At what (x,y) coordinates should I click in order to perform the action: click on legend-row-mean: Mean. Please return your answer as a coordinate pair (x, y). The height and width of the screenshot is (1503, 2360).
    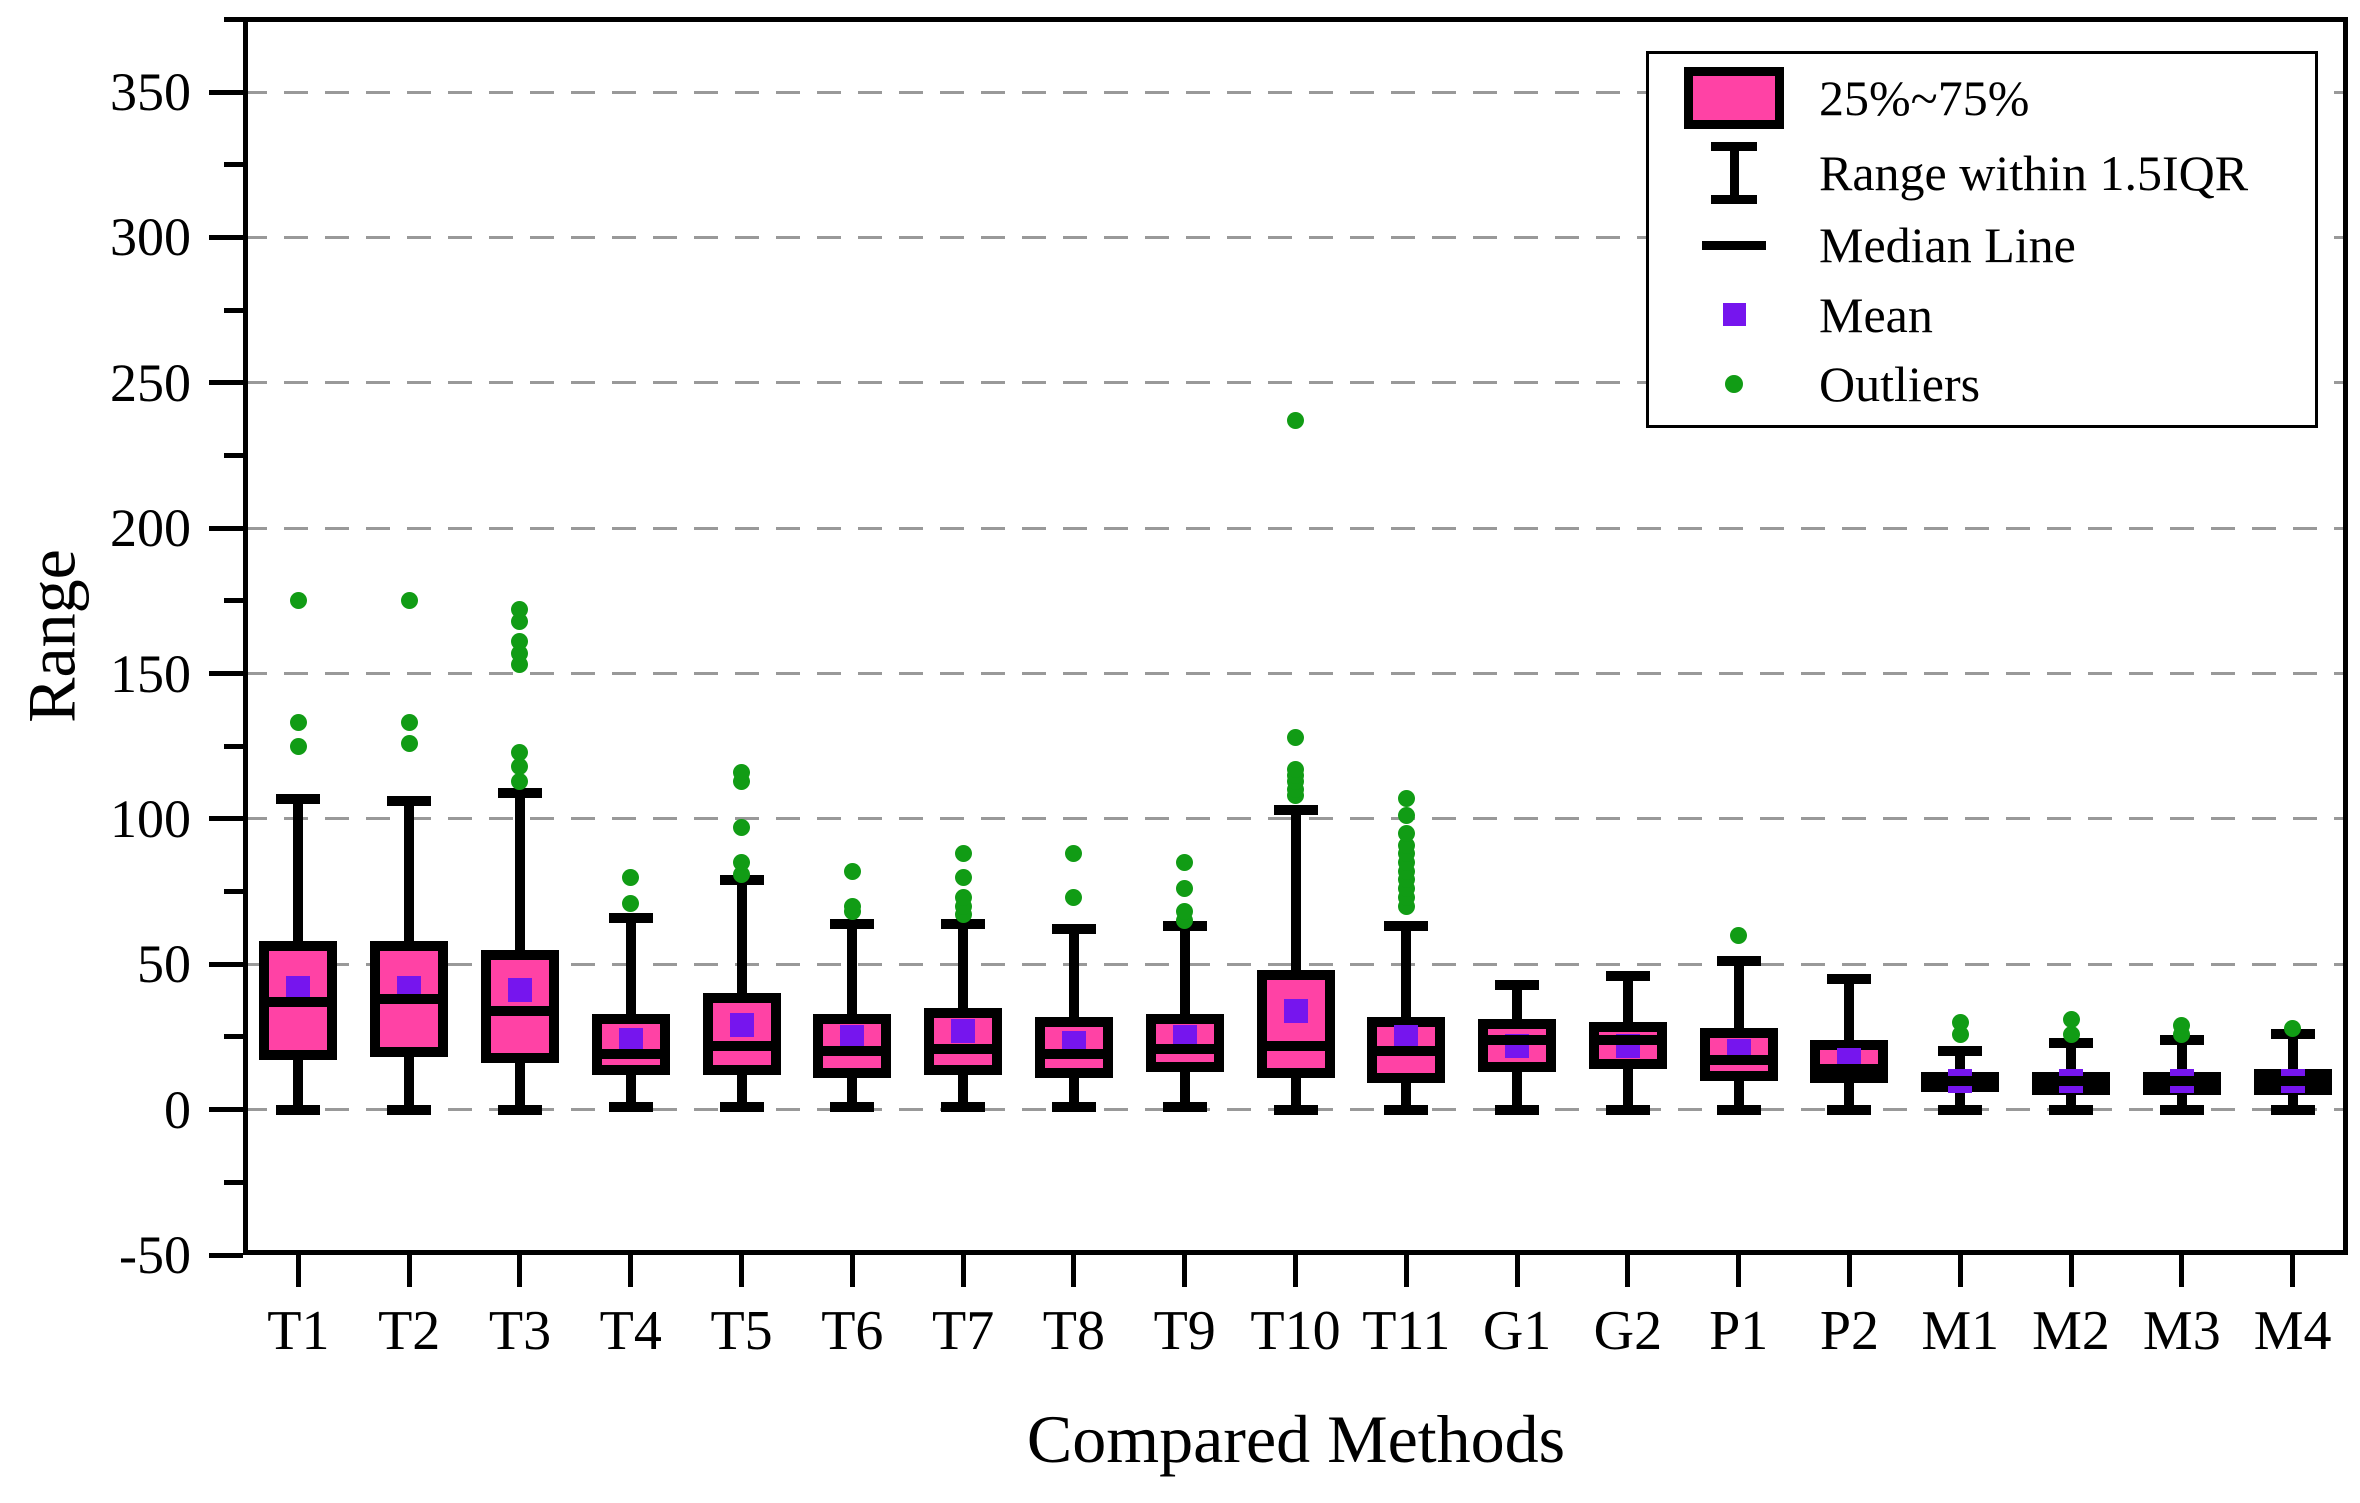
    Looking at the image, I should click on (1982, 315).